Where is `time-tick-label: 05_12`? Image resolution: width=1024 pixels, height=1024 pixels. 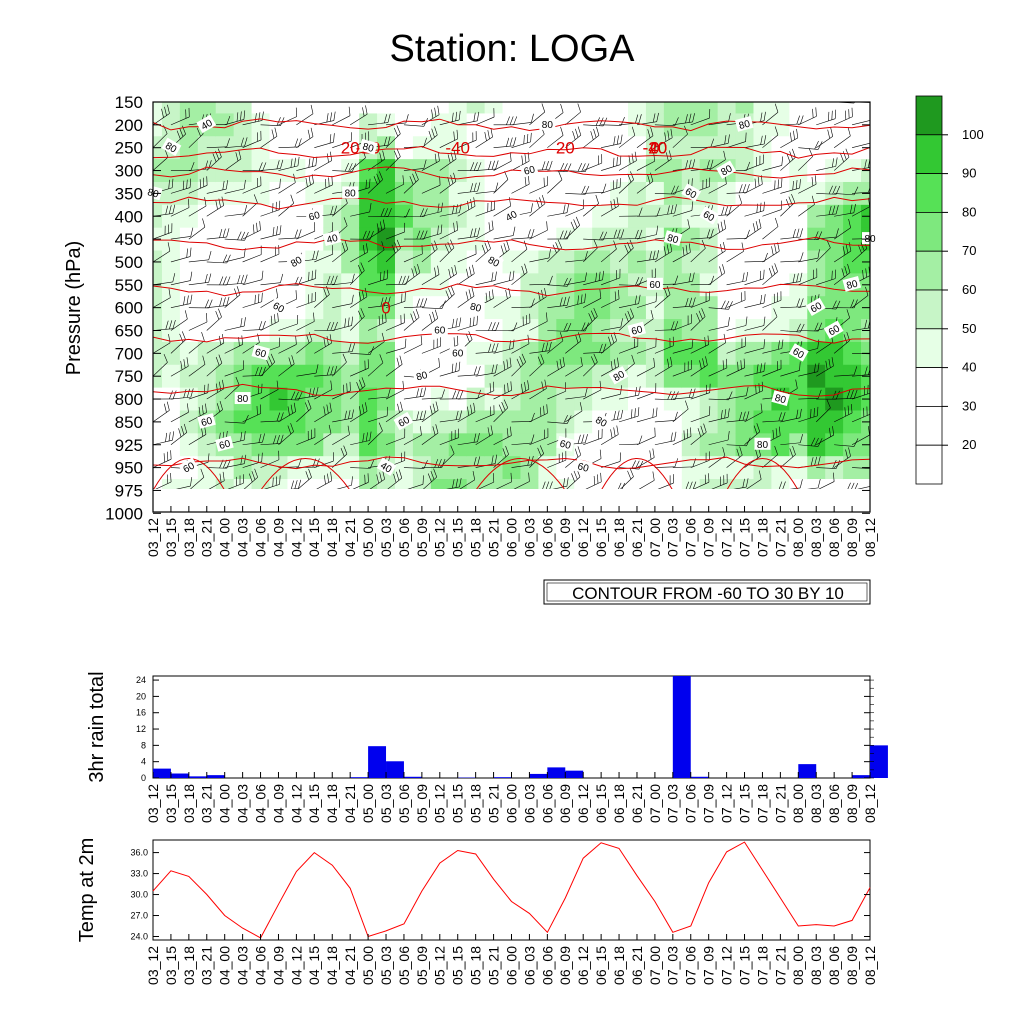 time-tick-label: 05_12 is located at coordinates (440, 965).